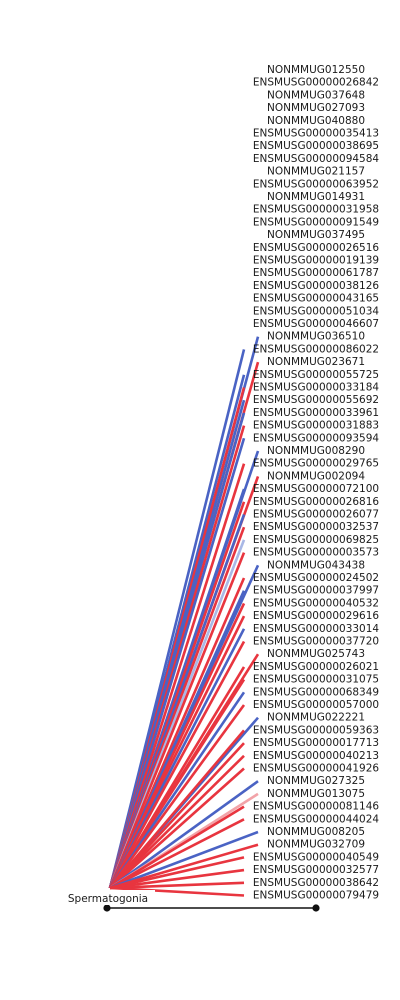  Describe the element at coordinates (316, 337) in the screenshot. I see `target-label: NONMMUG036510` at that location.